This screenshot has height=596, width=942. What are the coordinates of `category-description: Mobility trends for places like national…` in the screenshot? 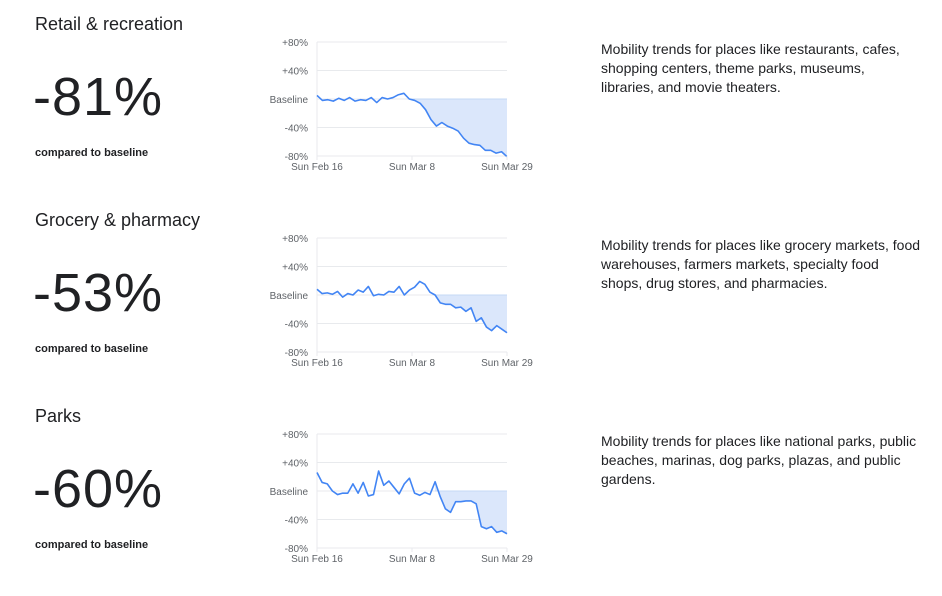 It's located at (759, 460).